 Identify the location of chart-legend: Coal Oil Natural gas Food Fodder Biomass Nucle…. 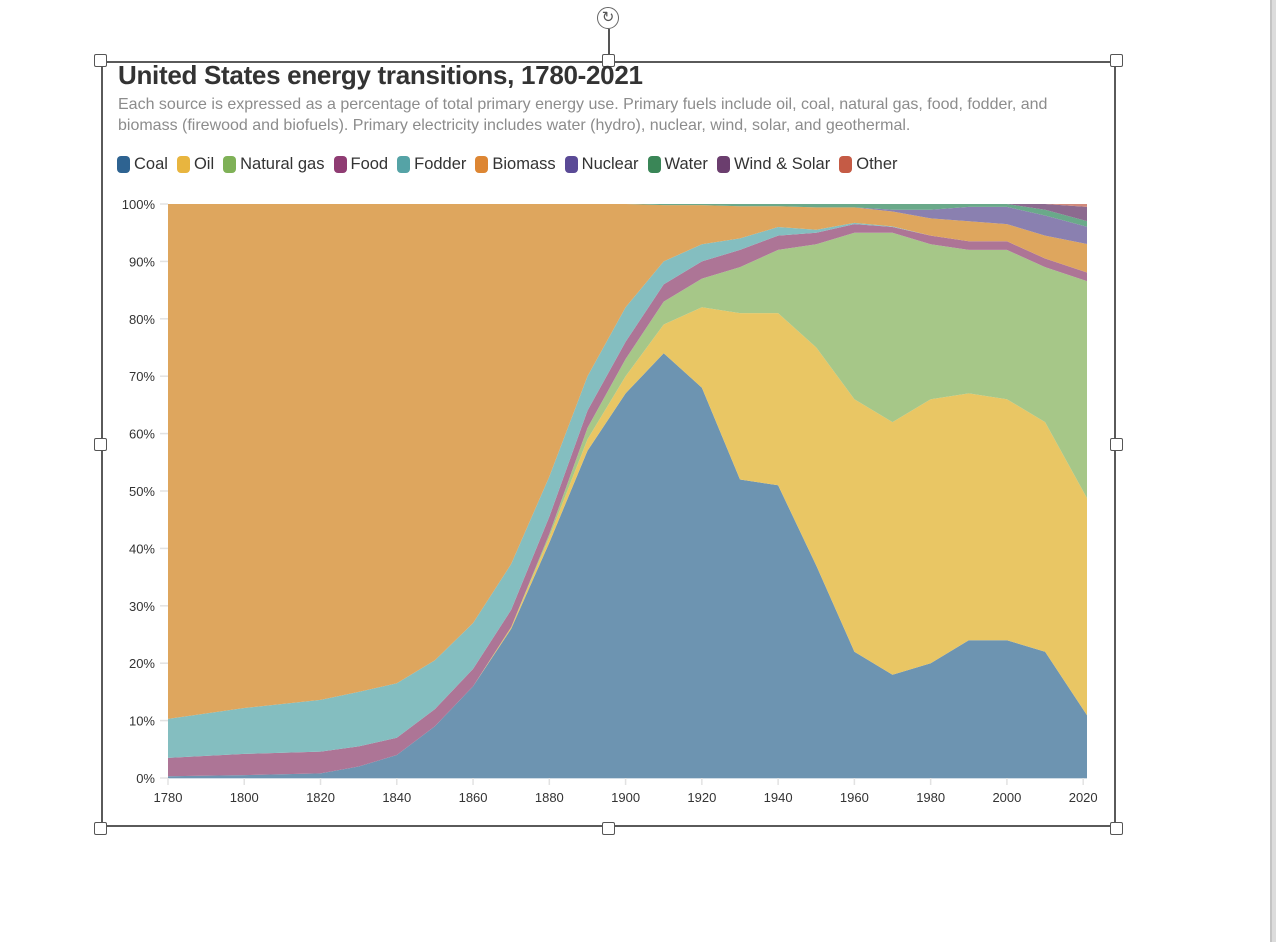
(512, 164).